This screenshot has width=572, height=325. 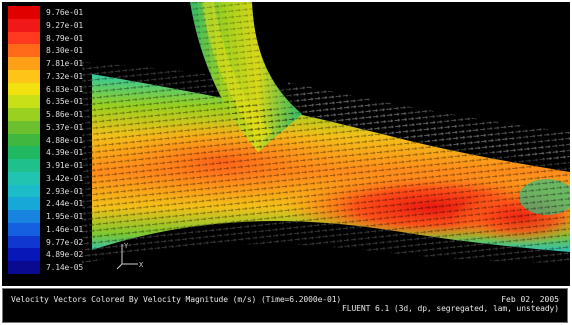 I want to click on legend-label: 4.89e-02, so click(x=64, y=255).